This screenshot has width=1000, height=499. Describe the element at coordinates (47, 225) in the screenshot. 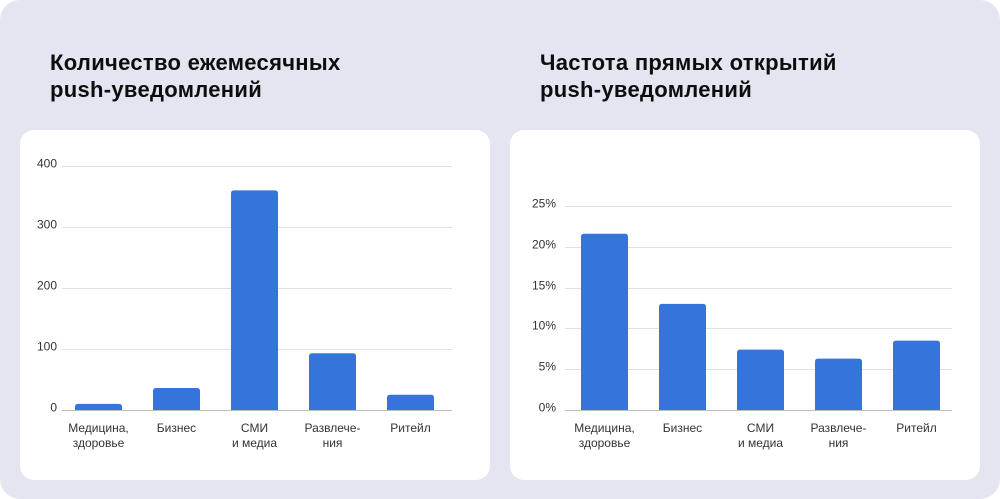

I see `y-tick-label: 300` at that location.